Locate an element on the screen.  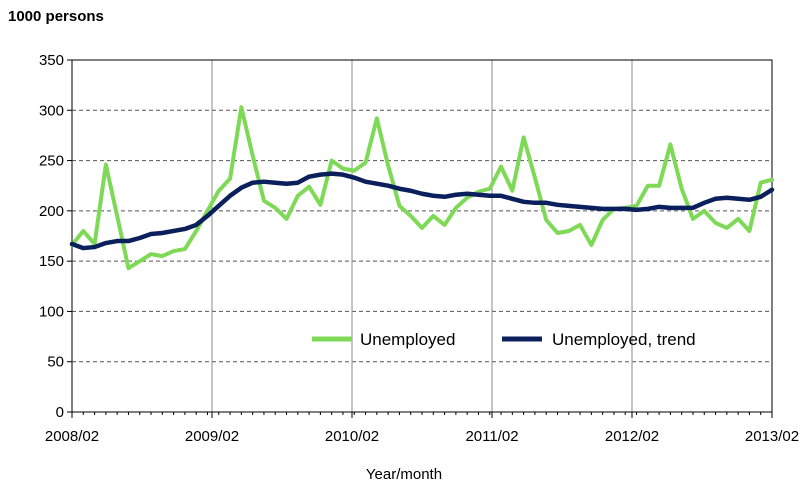
legend-label-unemployed-trend: Unemployed, trend is located at coordinates (624, 339).